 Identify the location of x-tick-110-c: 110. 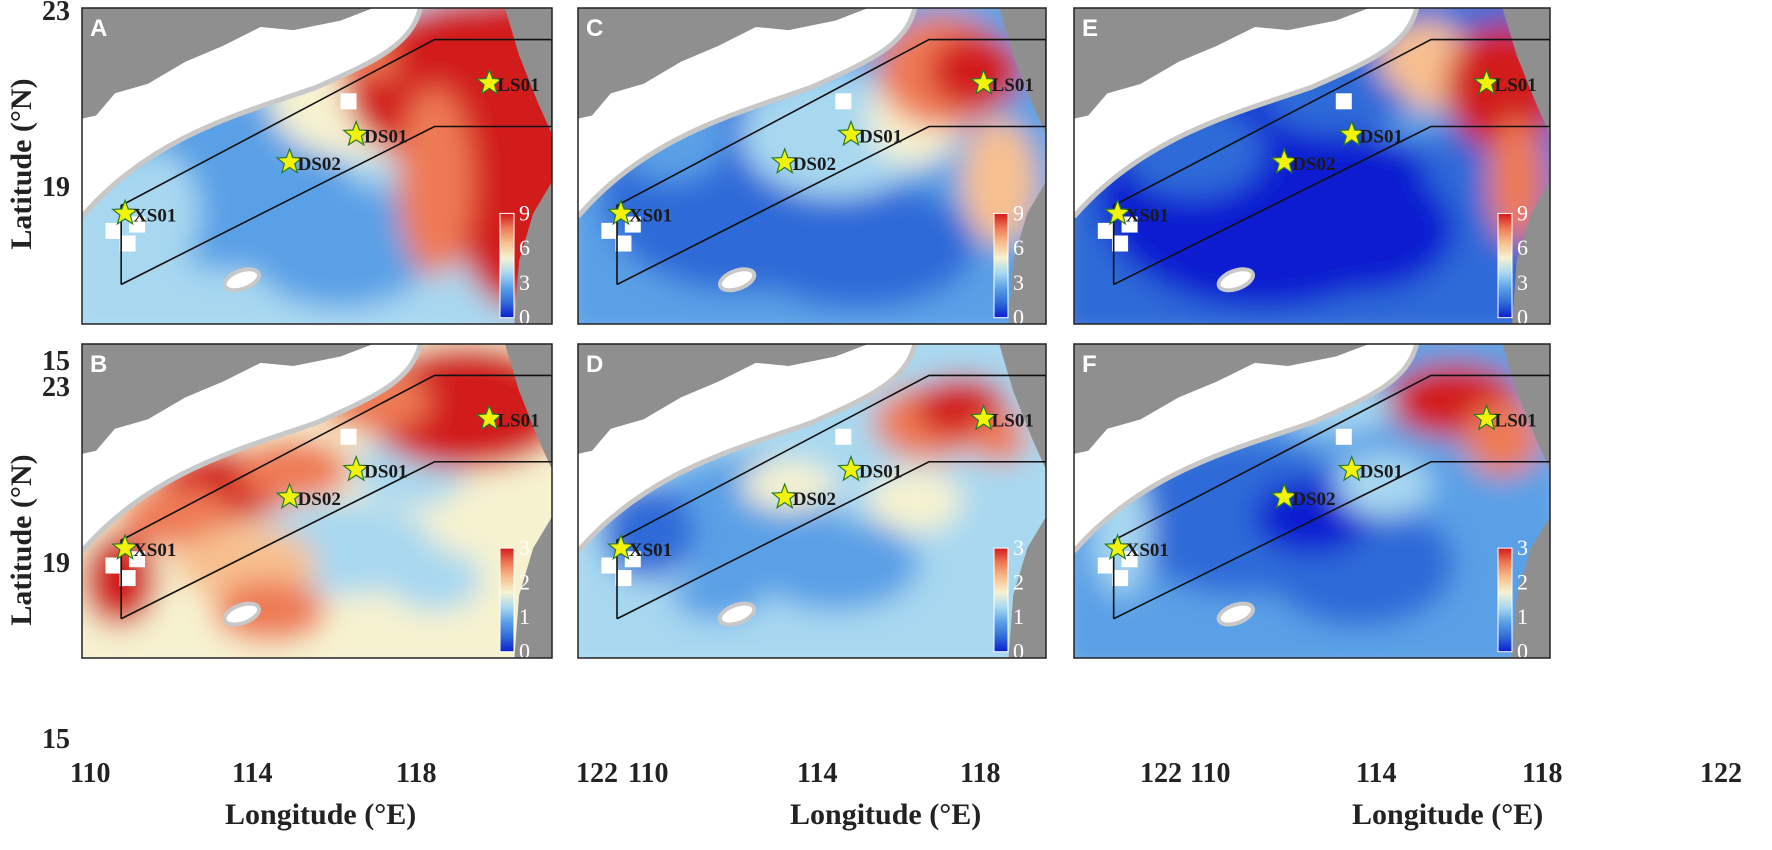
(1210, 773).